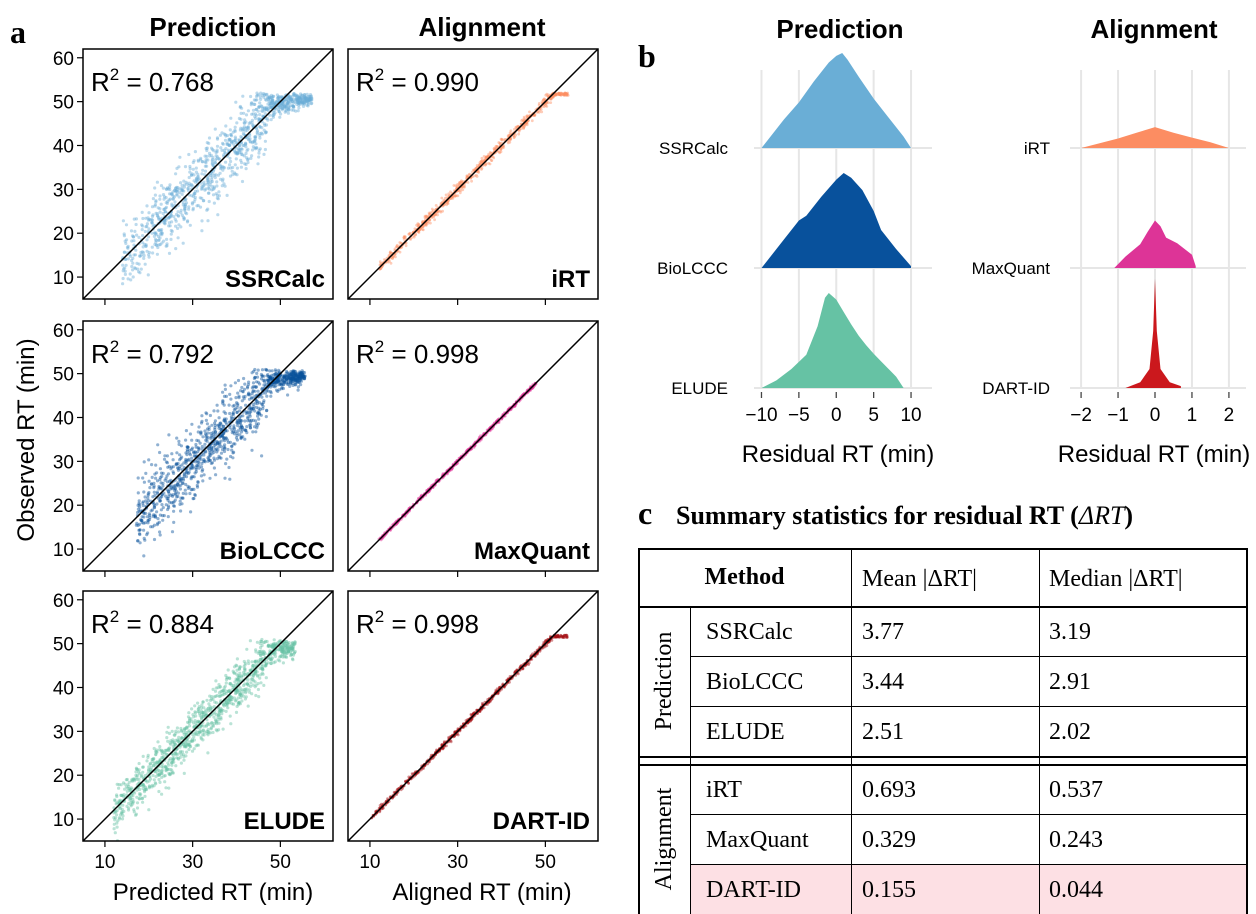 This screenshot has height=914, width=1256. What do you see at coordinates (910, 415) in the screenshot?
I see `ridge-tick-label: 10` at bounding box center [910, 415].